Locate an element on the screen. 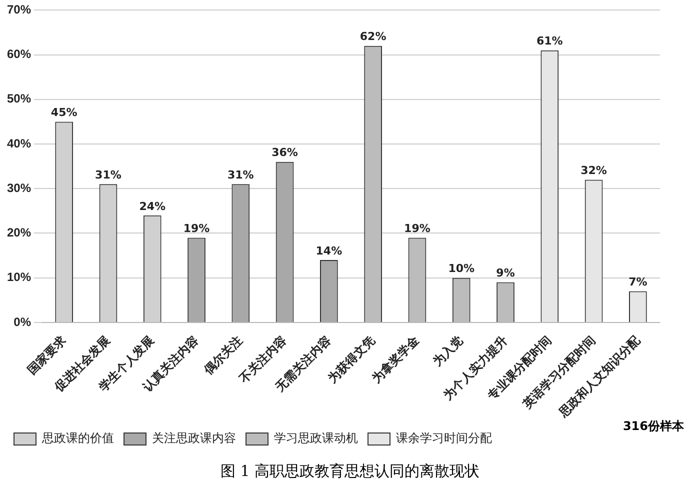 Image resolution: width=700 pixels, height=494 pixels. text: 316份样本 is located at coordinates (653, 426).